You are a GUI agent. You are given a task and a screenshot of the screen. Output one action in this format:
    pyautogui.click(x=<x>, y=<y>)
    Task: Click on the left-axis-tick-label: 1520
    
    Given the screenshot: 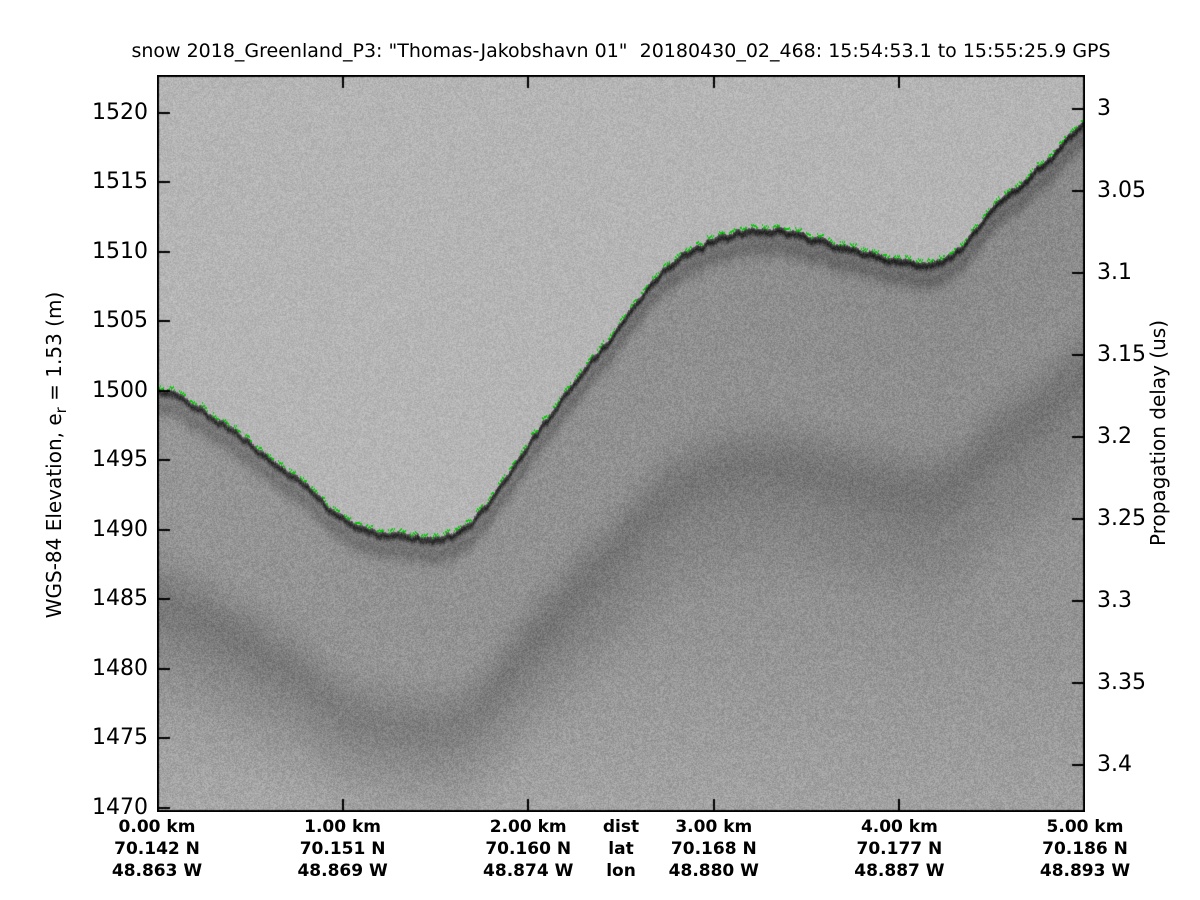 What is the action you would take?
    pyautogui.click(x=120, y=112)
    